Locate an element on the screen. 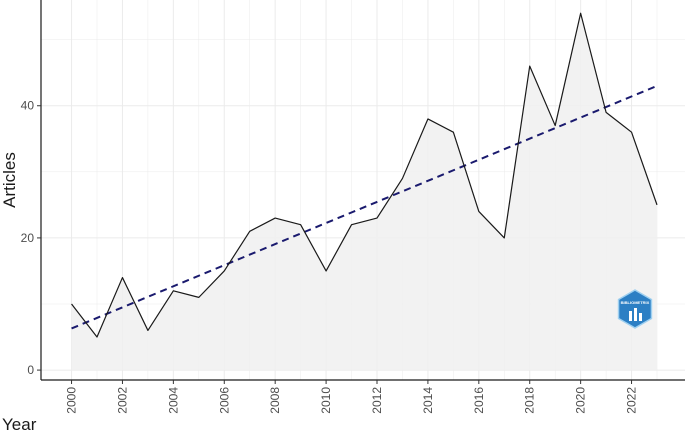 The width and height of the screenshot is (685, 434). y-tick-label: 40 is located at coordinates (28, 106).